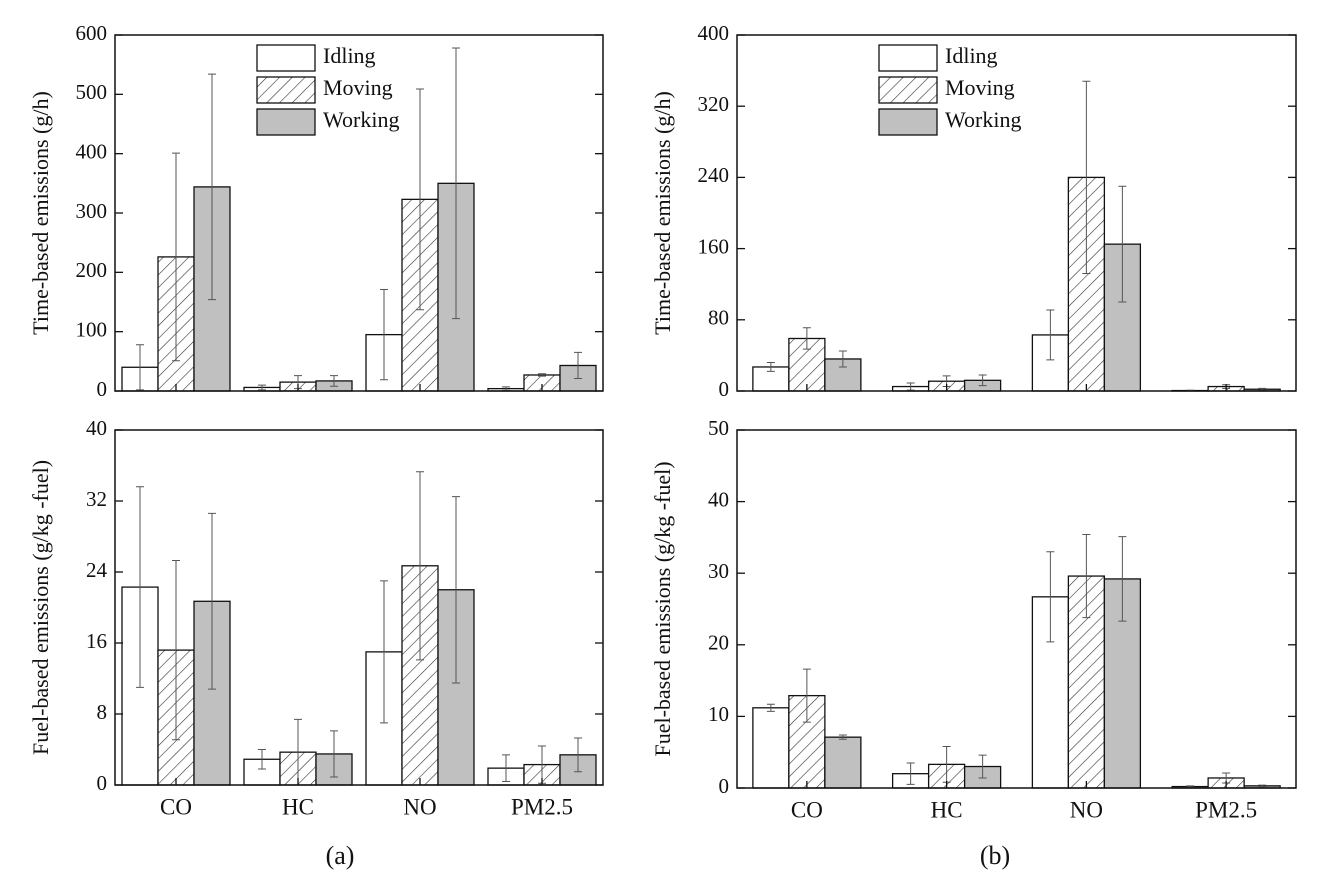  I want to click on y-tick-label: 200, so click(92, 270).